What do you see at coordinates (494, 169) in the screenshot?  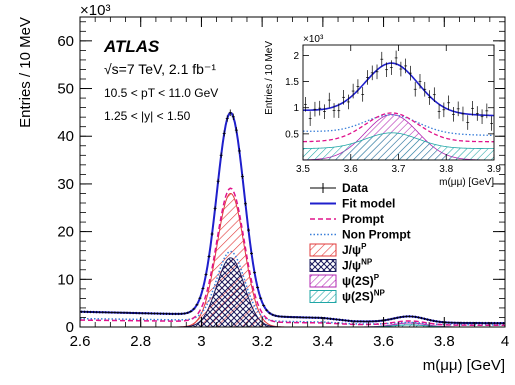 I see `inset-x-tick-label: 3.9` at bounding box center [494, 169].